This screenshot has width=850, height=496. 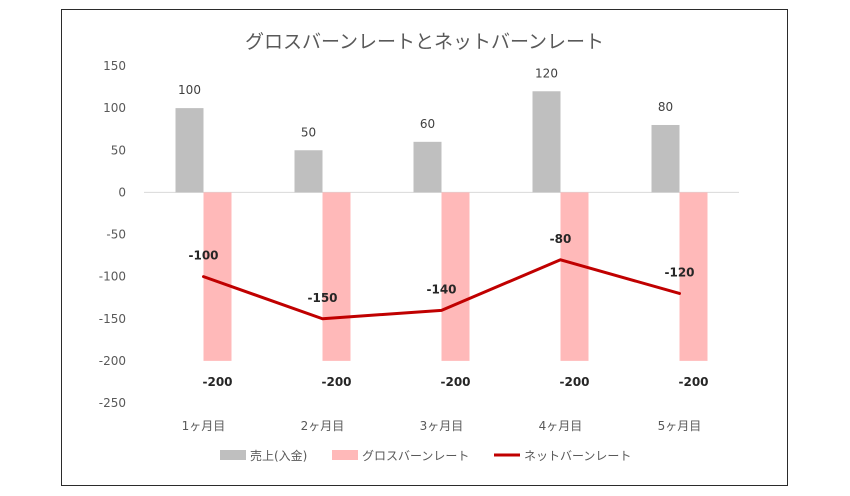 I want to click on y-tick-label: 150, so click(x=114, y=66).